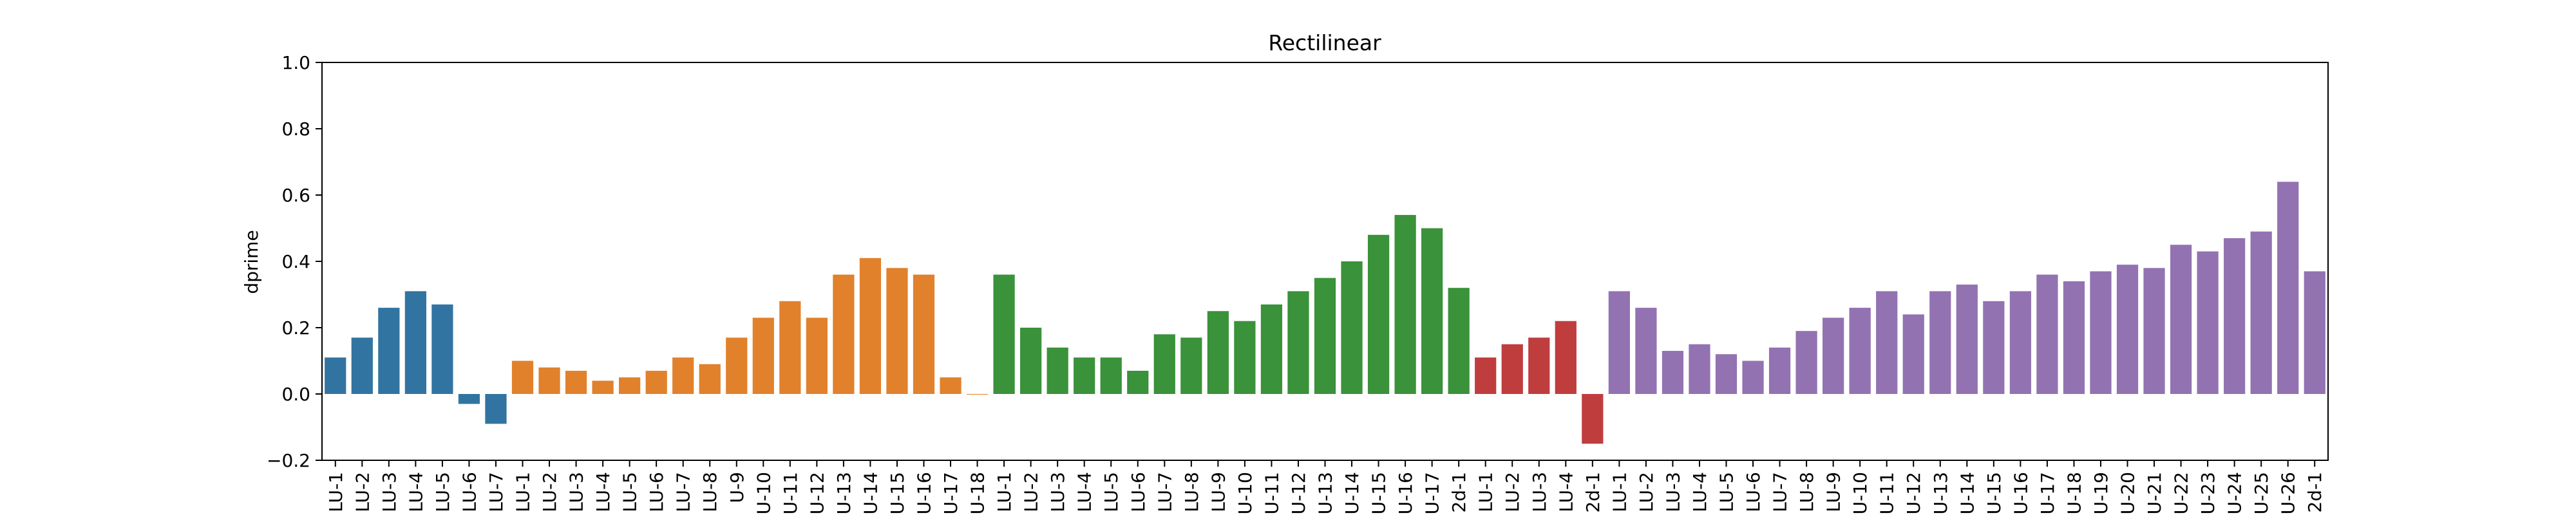 This screenshot has width=2576, height=515. I want to click on x-tick-label: U-18, so click(2074, 493).